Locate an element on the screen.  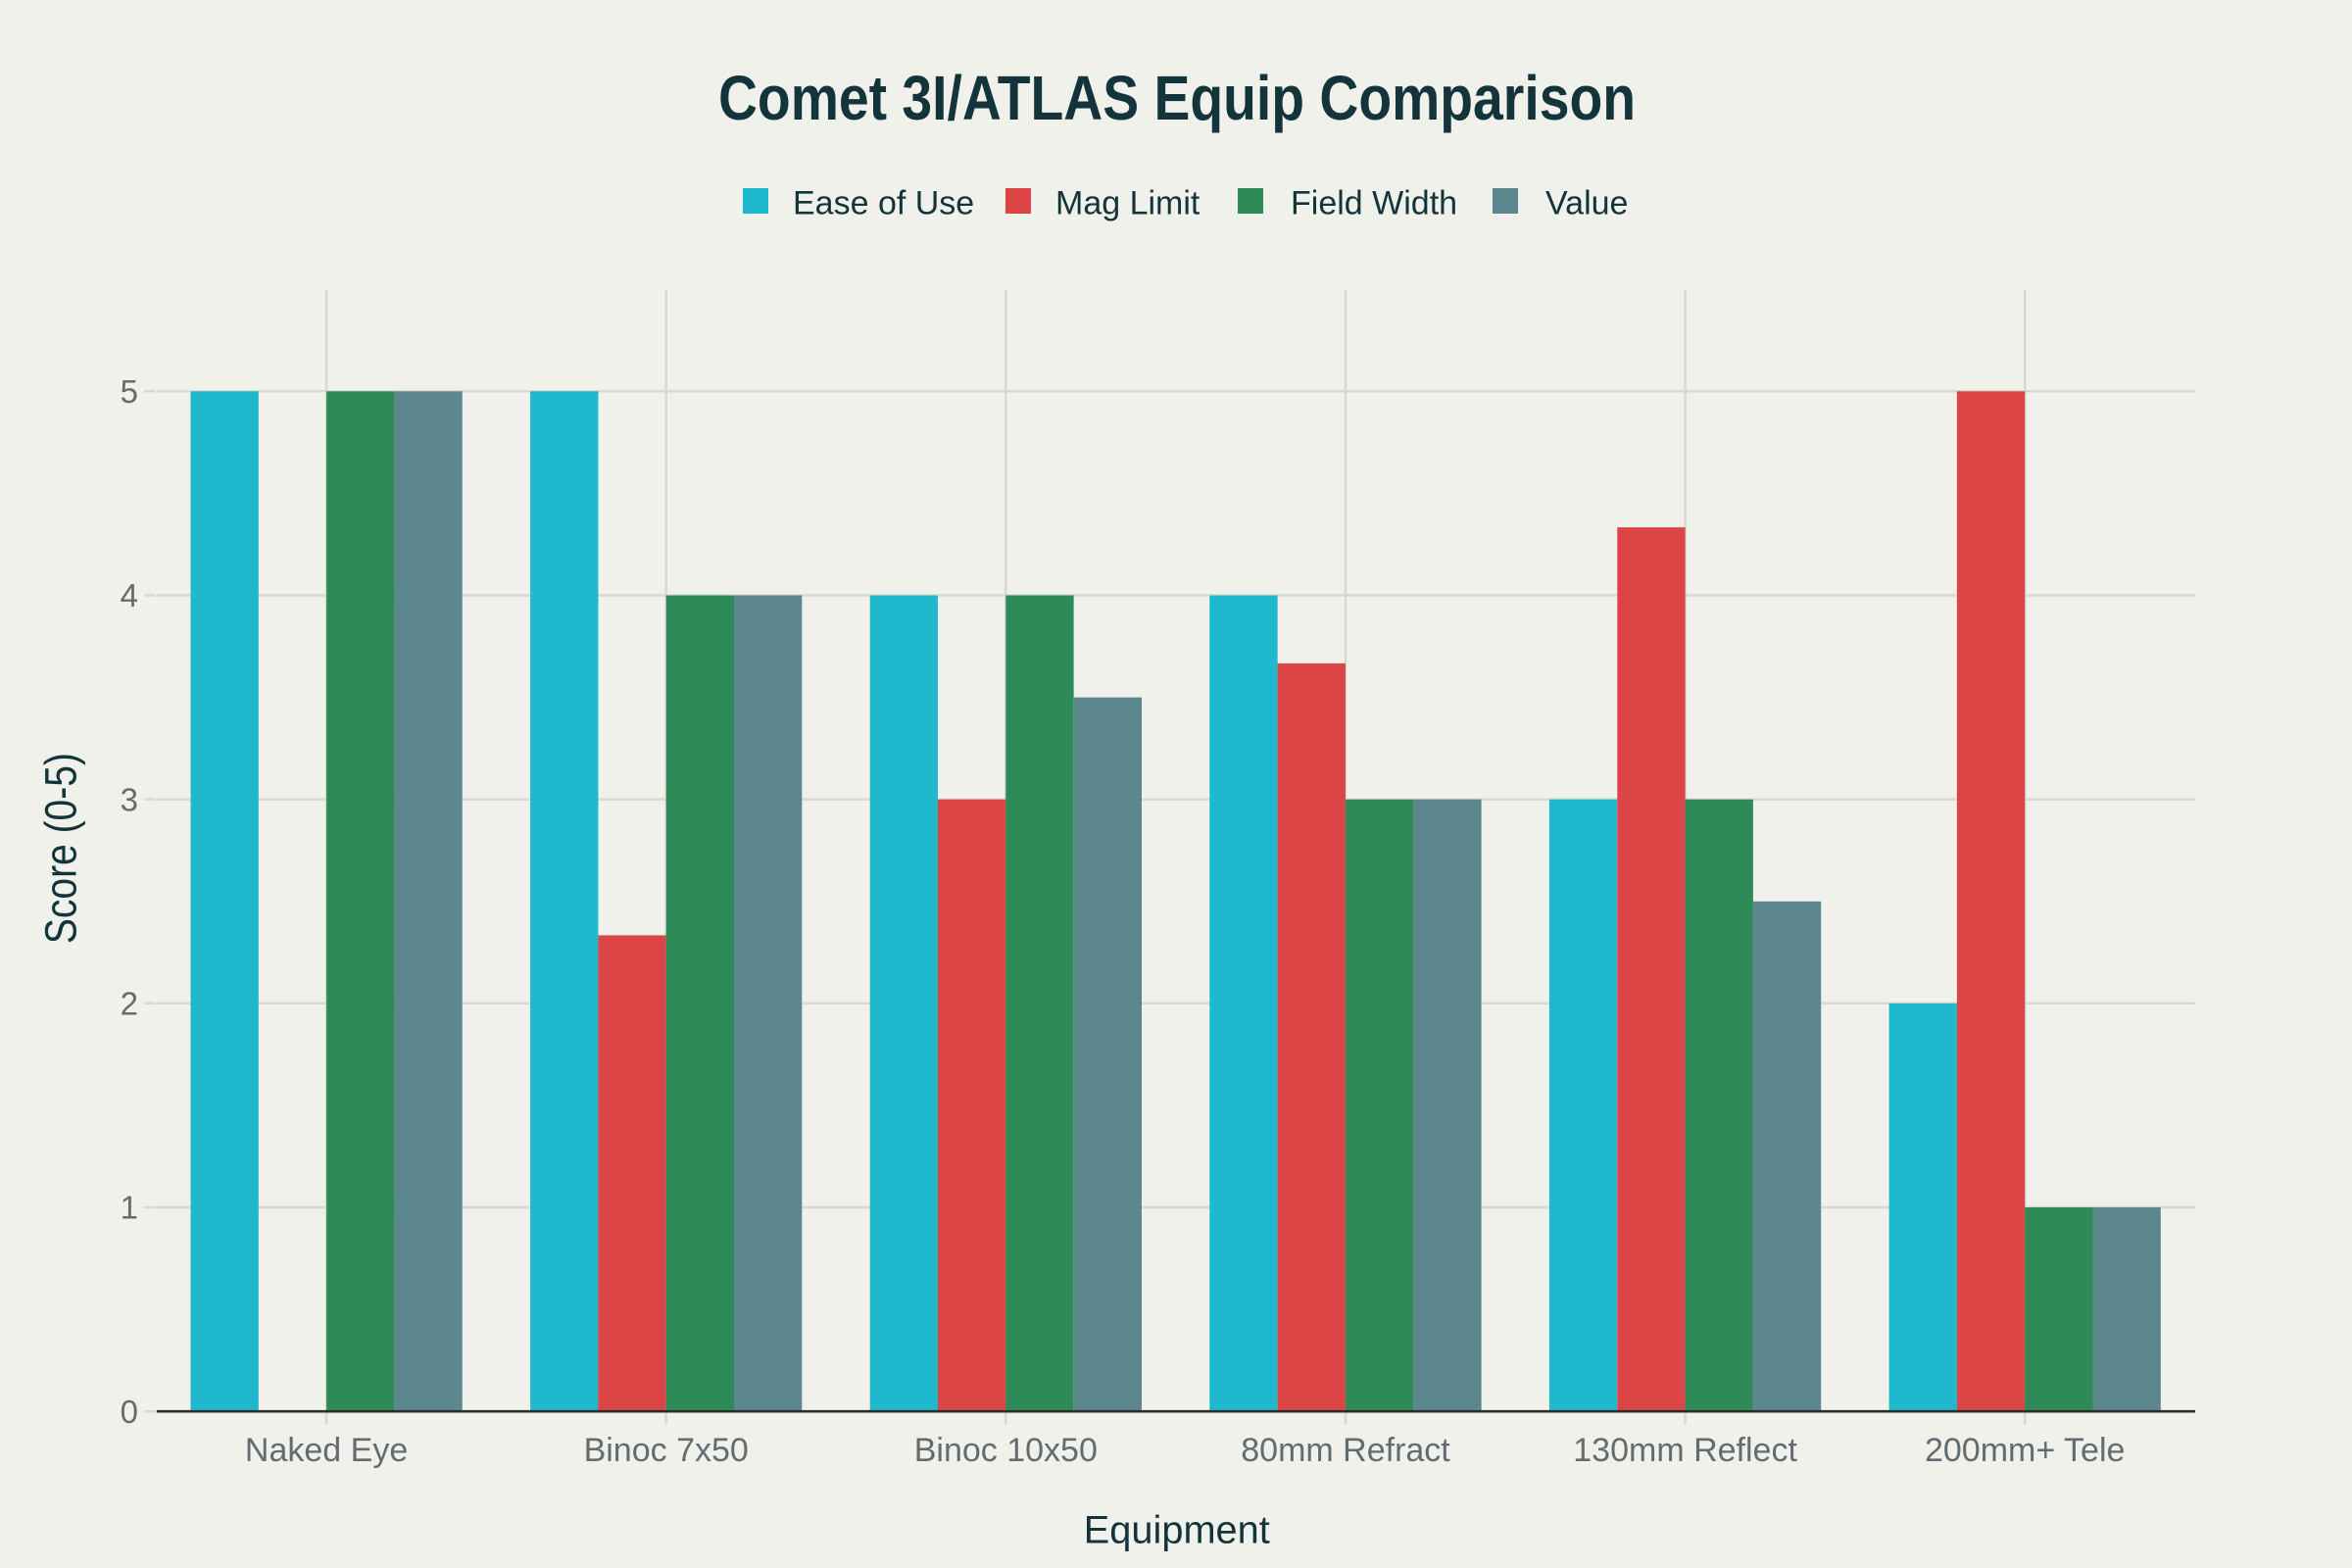
svg-text: 3 is located at coordinates (129, 799).